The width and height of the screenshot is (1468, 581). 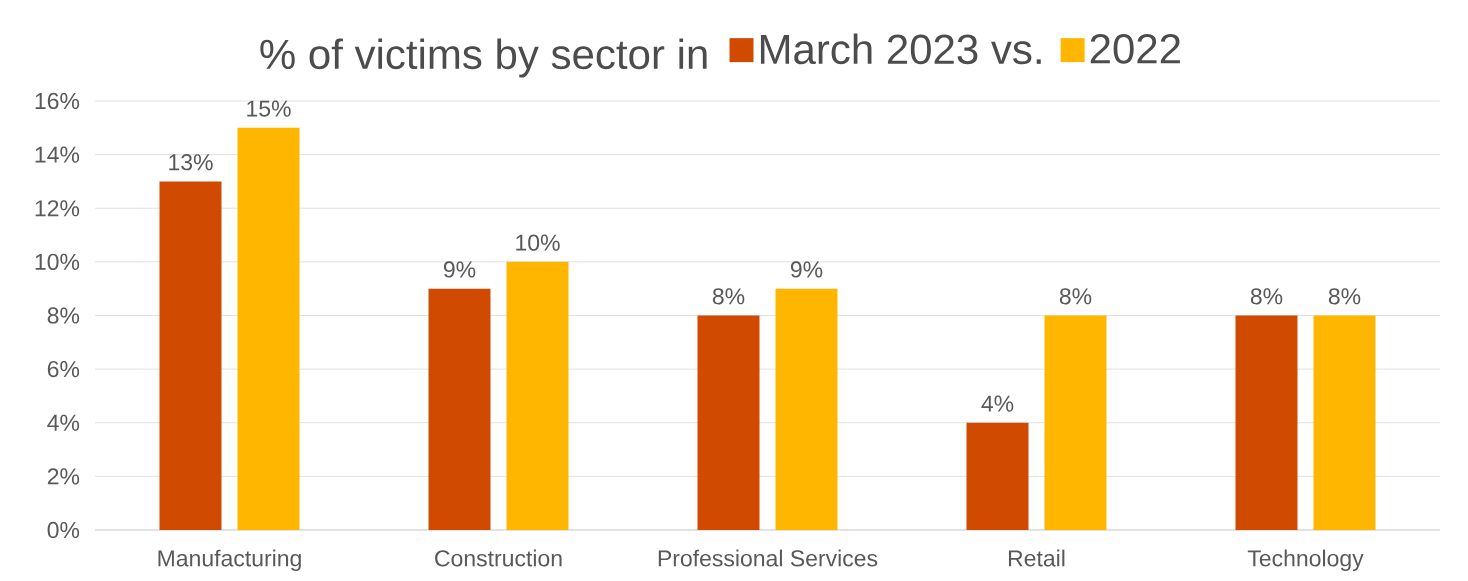 What do you see at coordinates (269, 108) in the screenshot?
I see `data-label: 15%` at bounding box center [269, 108].